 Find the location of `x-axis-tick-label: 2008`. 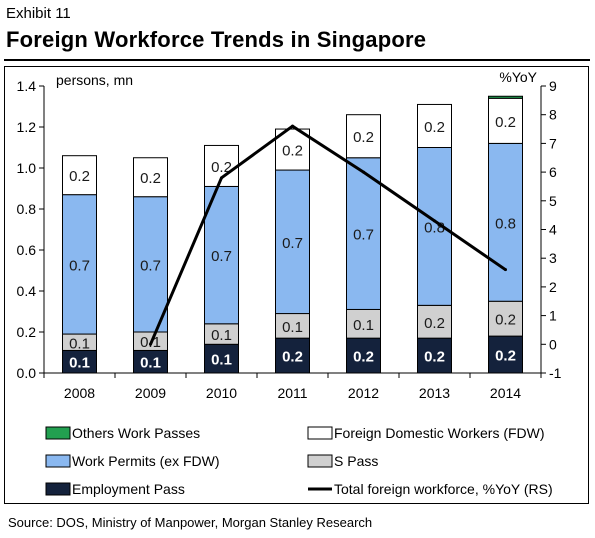

x-axis-tick-label: 2008 is located at coordinates (79, 393).